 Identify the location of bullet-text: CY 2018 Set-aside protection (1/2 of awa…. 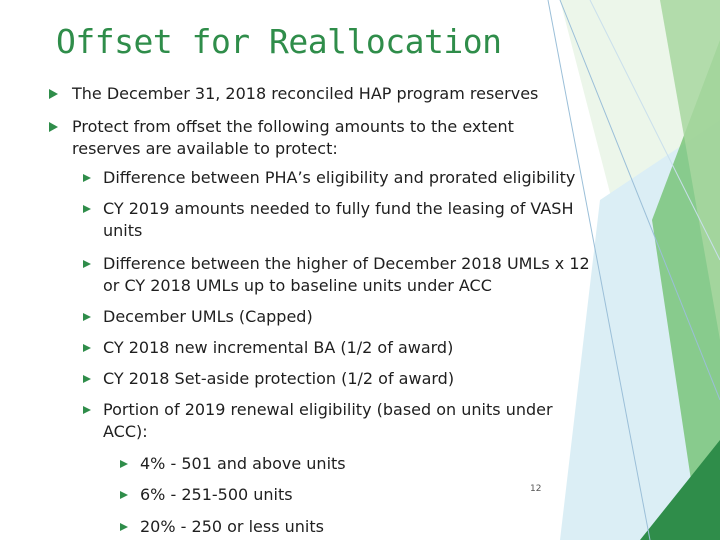
(279, 378).